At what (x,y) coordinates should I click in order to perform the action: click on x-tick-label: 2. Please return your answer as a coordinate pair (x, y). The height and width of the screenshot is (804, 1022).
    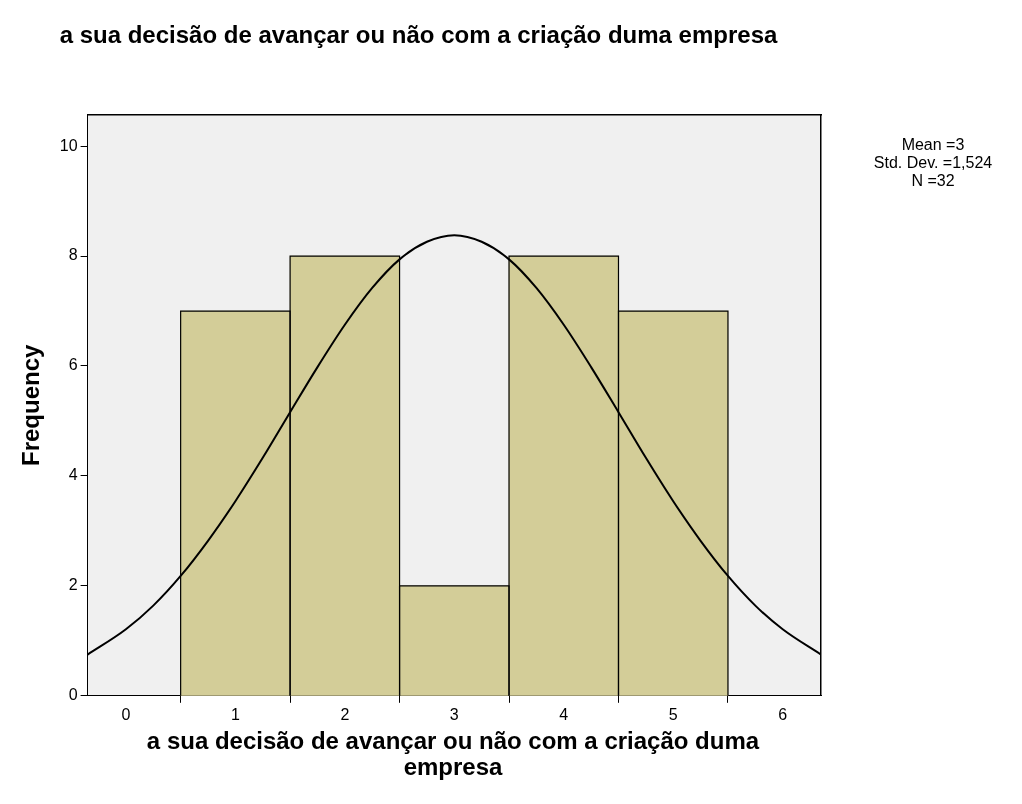
    Looking at the image, I should click on (345, 714).